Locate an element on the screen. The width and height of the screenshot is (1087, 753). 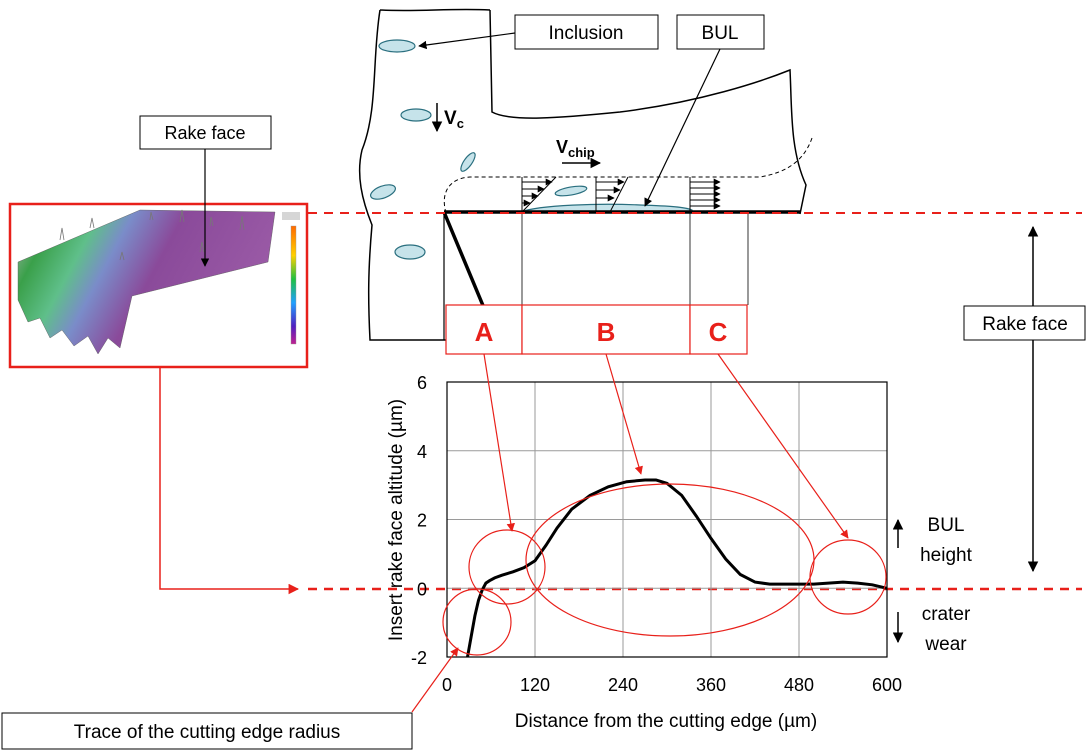
surface-plot is located at coordinates (146, 282).